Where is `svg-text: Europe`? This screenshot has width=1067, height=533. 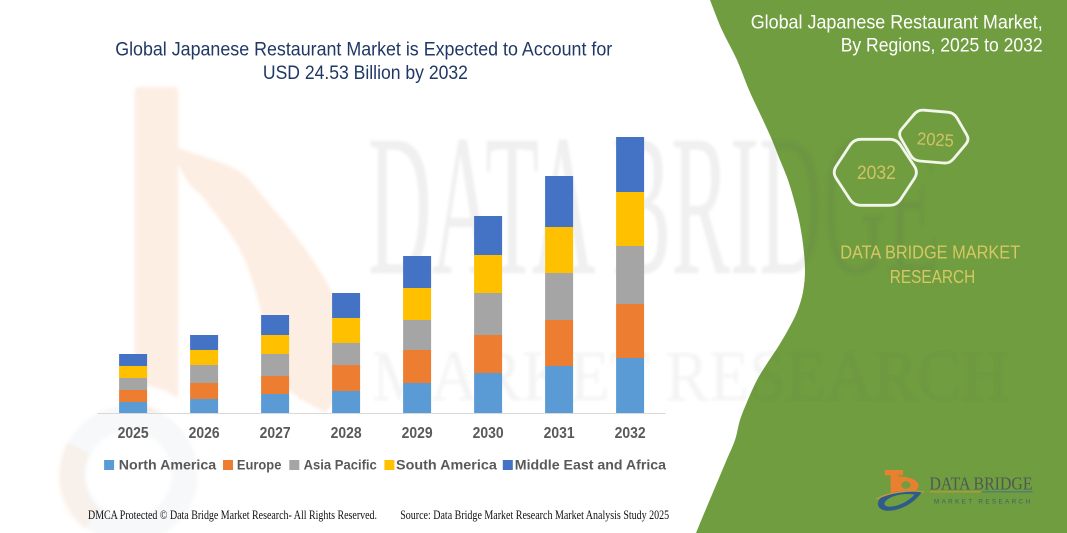
svg-text: Europe is located at coordinates (259, 465).